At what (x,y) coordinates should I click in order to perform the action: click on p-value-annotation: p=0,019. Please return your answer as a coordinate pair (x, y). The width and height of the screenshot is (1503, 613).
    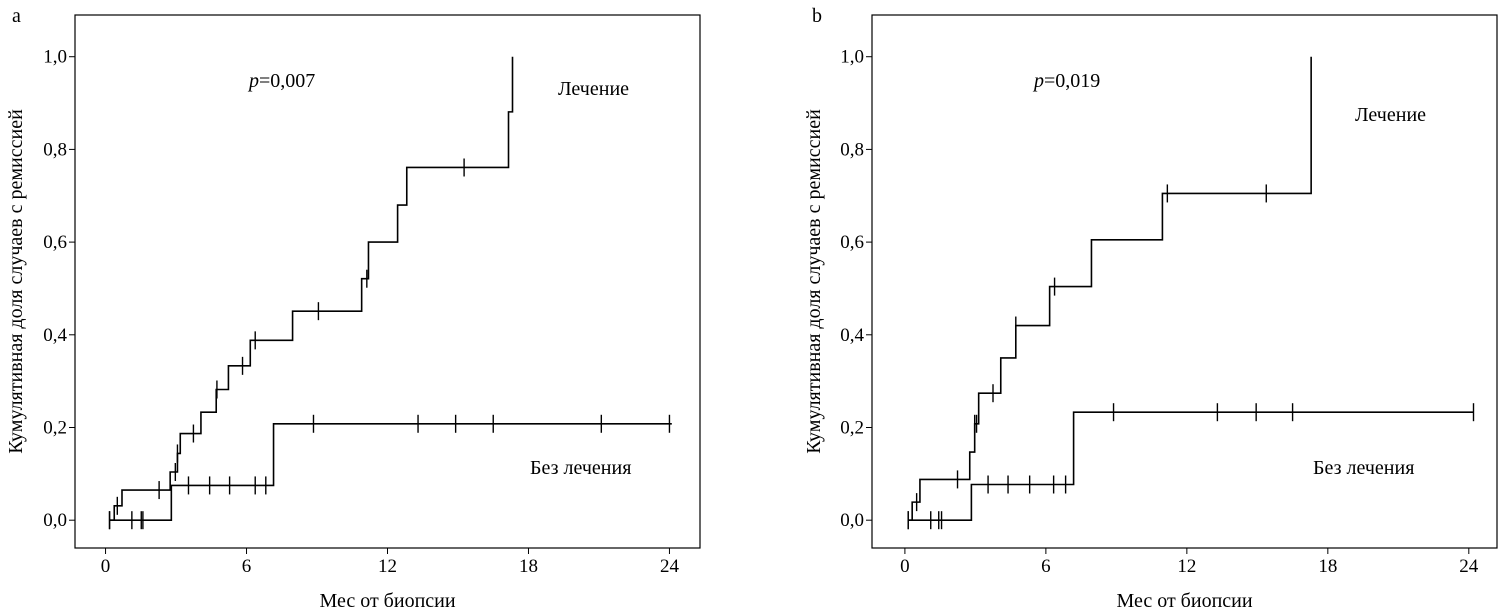
    Looking at the image, I should click on (1066, 81).